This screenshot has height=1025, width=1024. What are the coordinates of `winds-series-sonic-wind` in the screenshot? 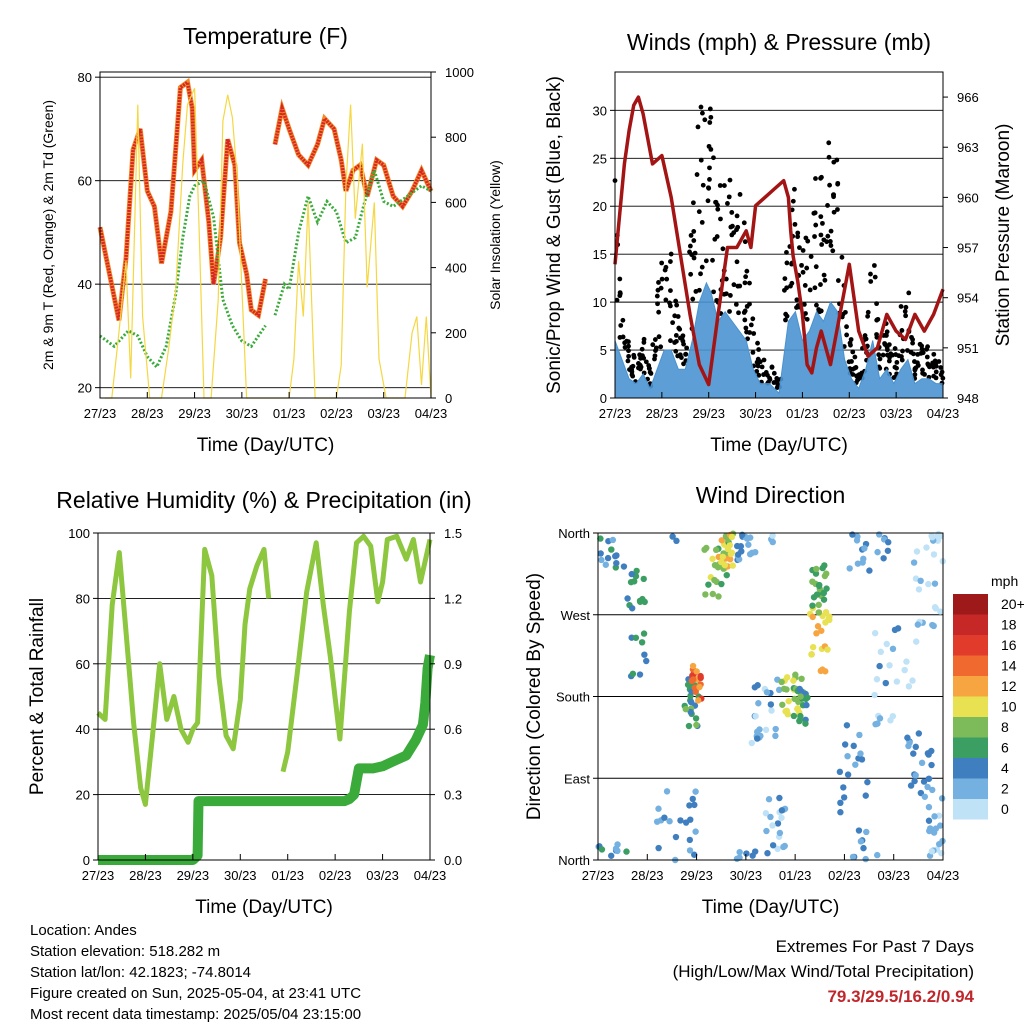 It's located at (779, 340).